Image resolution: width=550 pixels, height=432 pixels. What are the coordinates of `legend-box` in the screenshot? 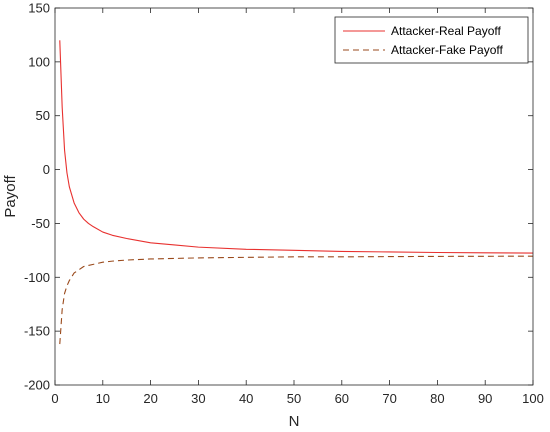 It's located at (431, 40).